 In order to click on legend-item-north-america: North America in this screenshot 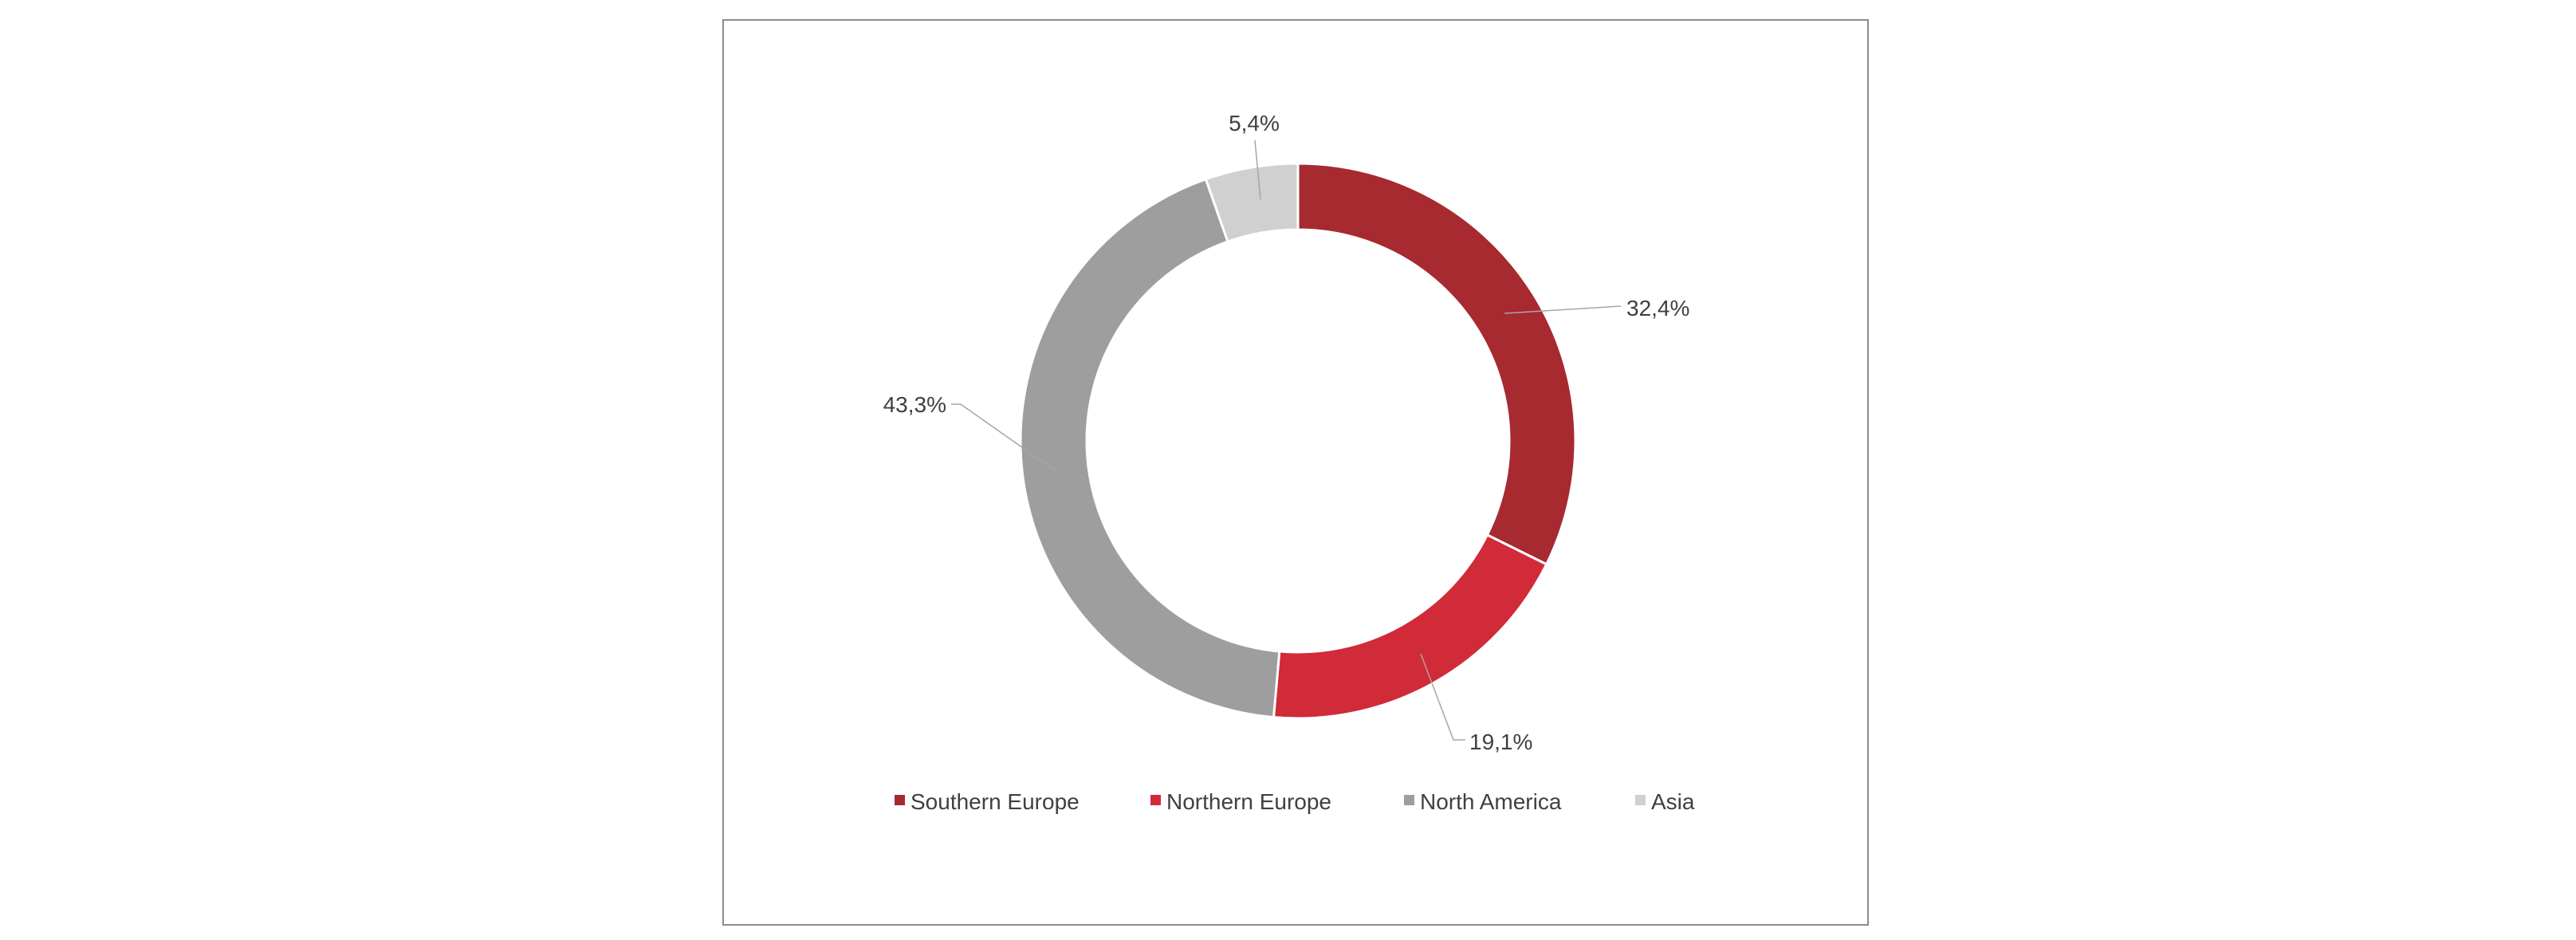, I will do `click(1483, 801)`.